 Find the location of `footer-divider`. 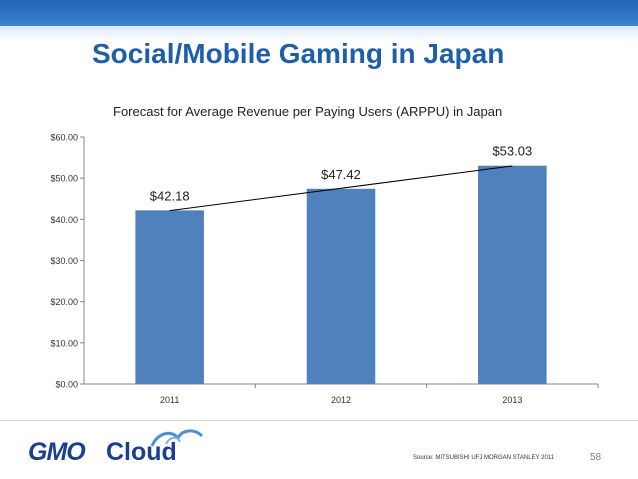

footer-divider is located at coordinates (319, 420).